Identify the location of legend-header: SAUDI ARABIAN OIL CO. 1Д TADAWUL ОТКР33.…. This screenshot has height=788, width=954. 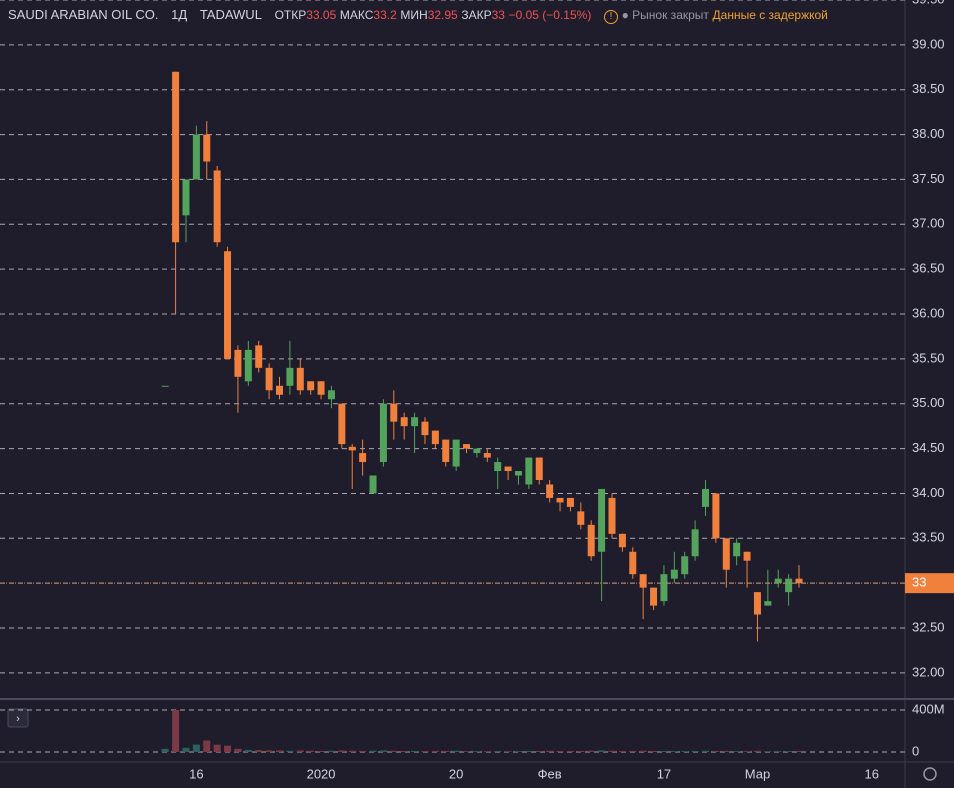
(418, 15).